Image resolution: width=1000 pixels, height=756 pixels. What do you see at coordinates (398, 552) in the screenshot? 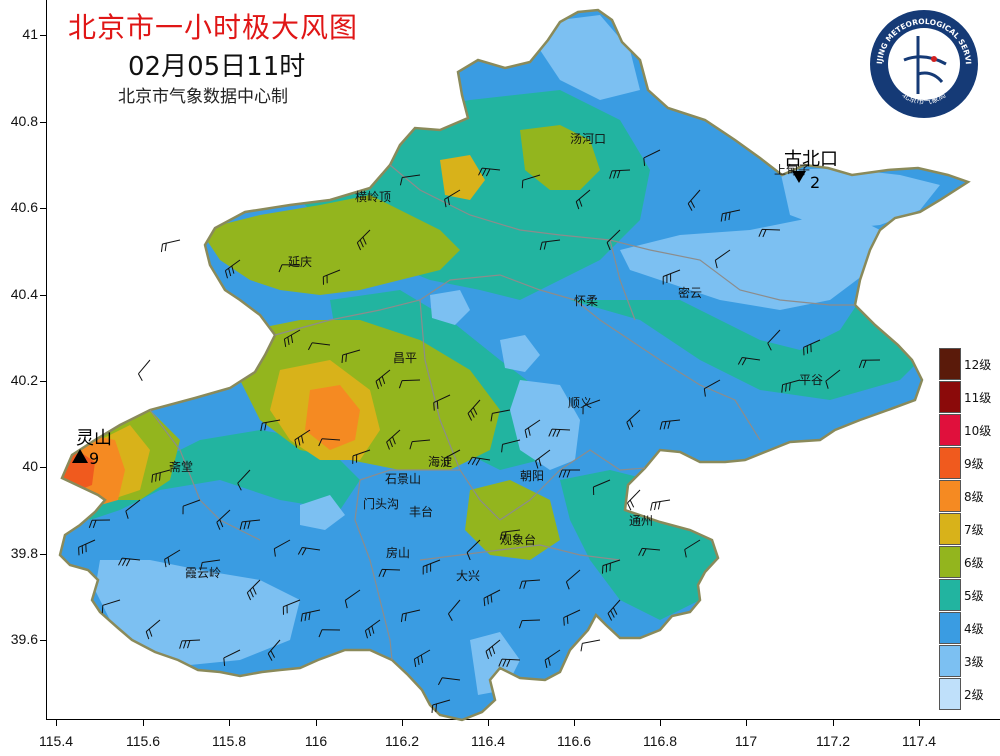
I see `place-label: 房山` at bounding box center [398, 552].